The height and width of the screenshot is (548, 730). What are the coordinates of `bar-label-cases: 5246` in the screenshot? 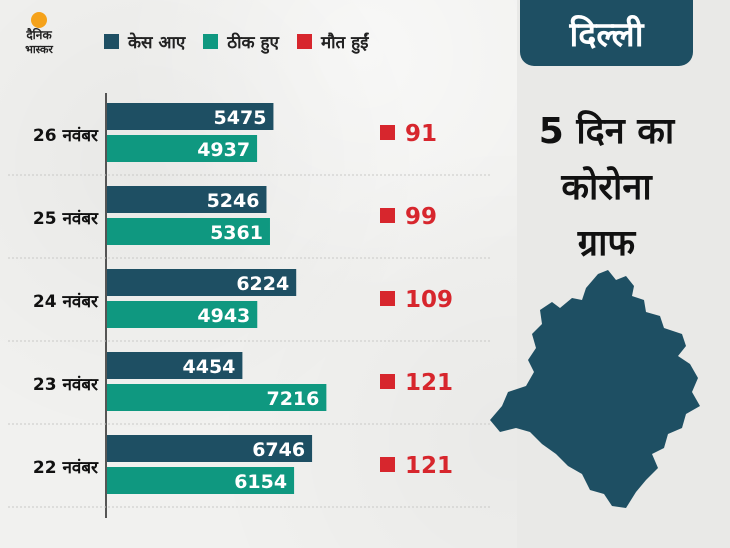 It's located at (233, 201).